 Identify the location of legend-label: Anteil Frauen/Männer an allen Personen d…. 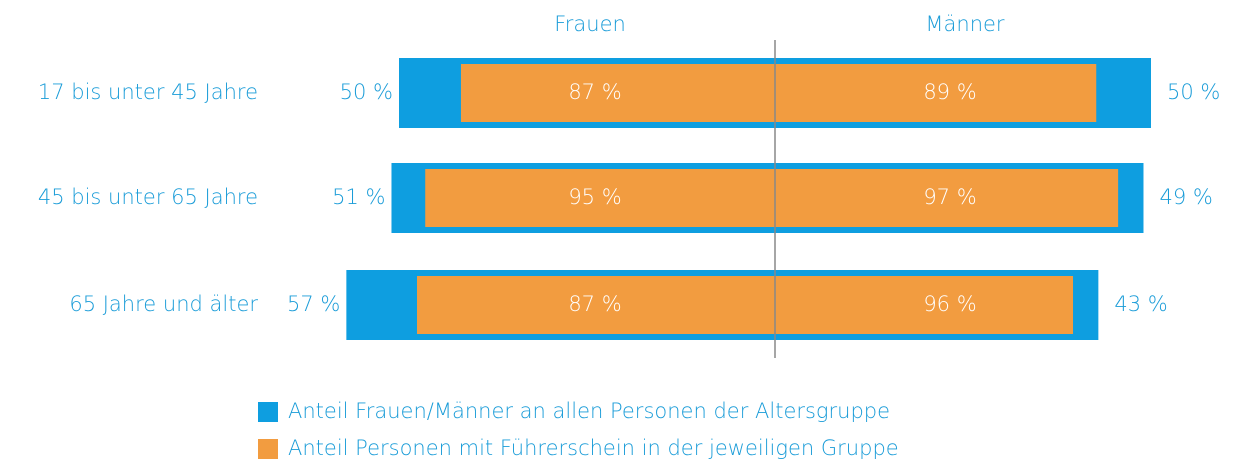
(589, 411).